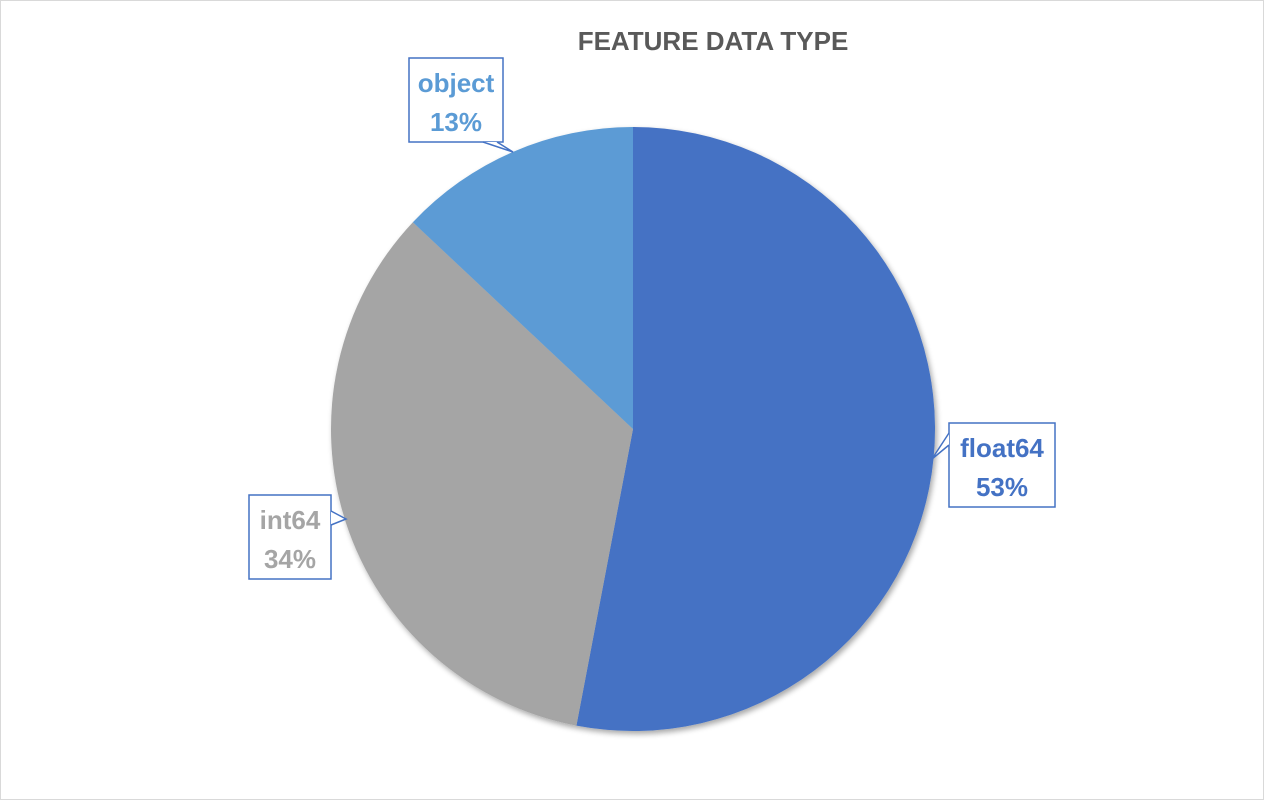 This screenshot has width=1264, height=801. Describe the element at coordinates (456, 83) in the screenshot. I see `data-label-name: object` at that location.